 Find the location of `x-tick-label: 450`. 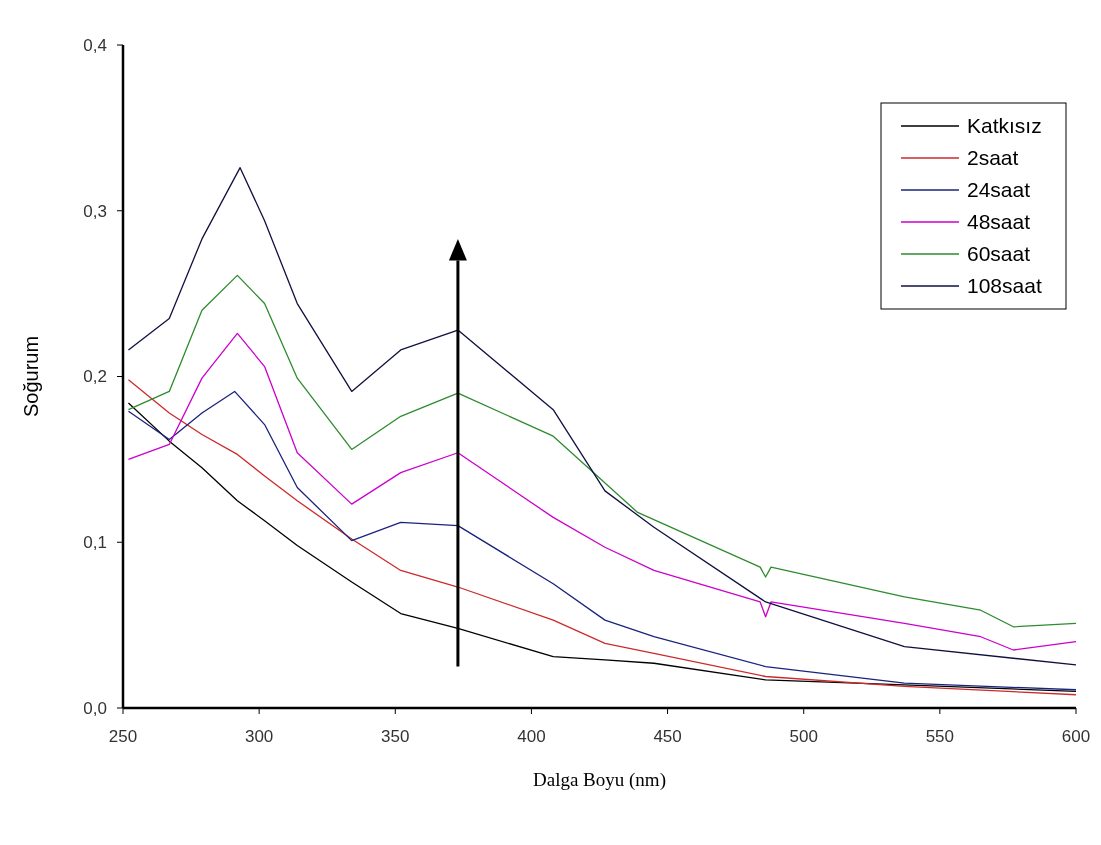

x-tick-label: 450 is located at coordinates (667, 736).